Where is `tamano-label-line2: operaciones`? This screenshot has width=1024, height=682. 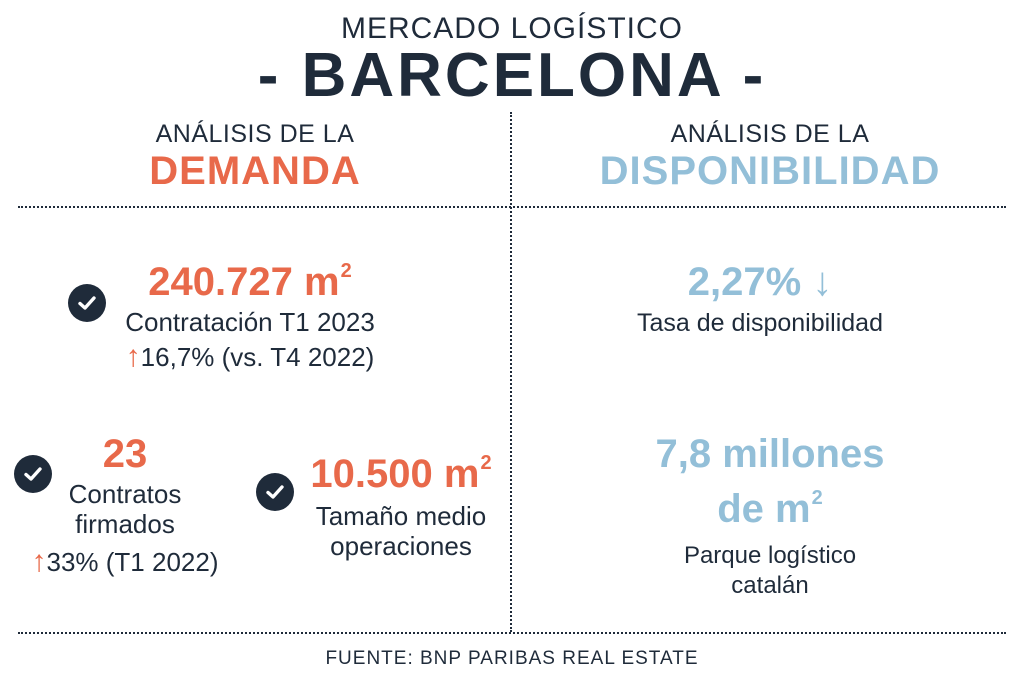 tamano-label-line2: operaciones is located at coordinates (401, 546).